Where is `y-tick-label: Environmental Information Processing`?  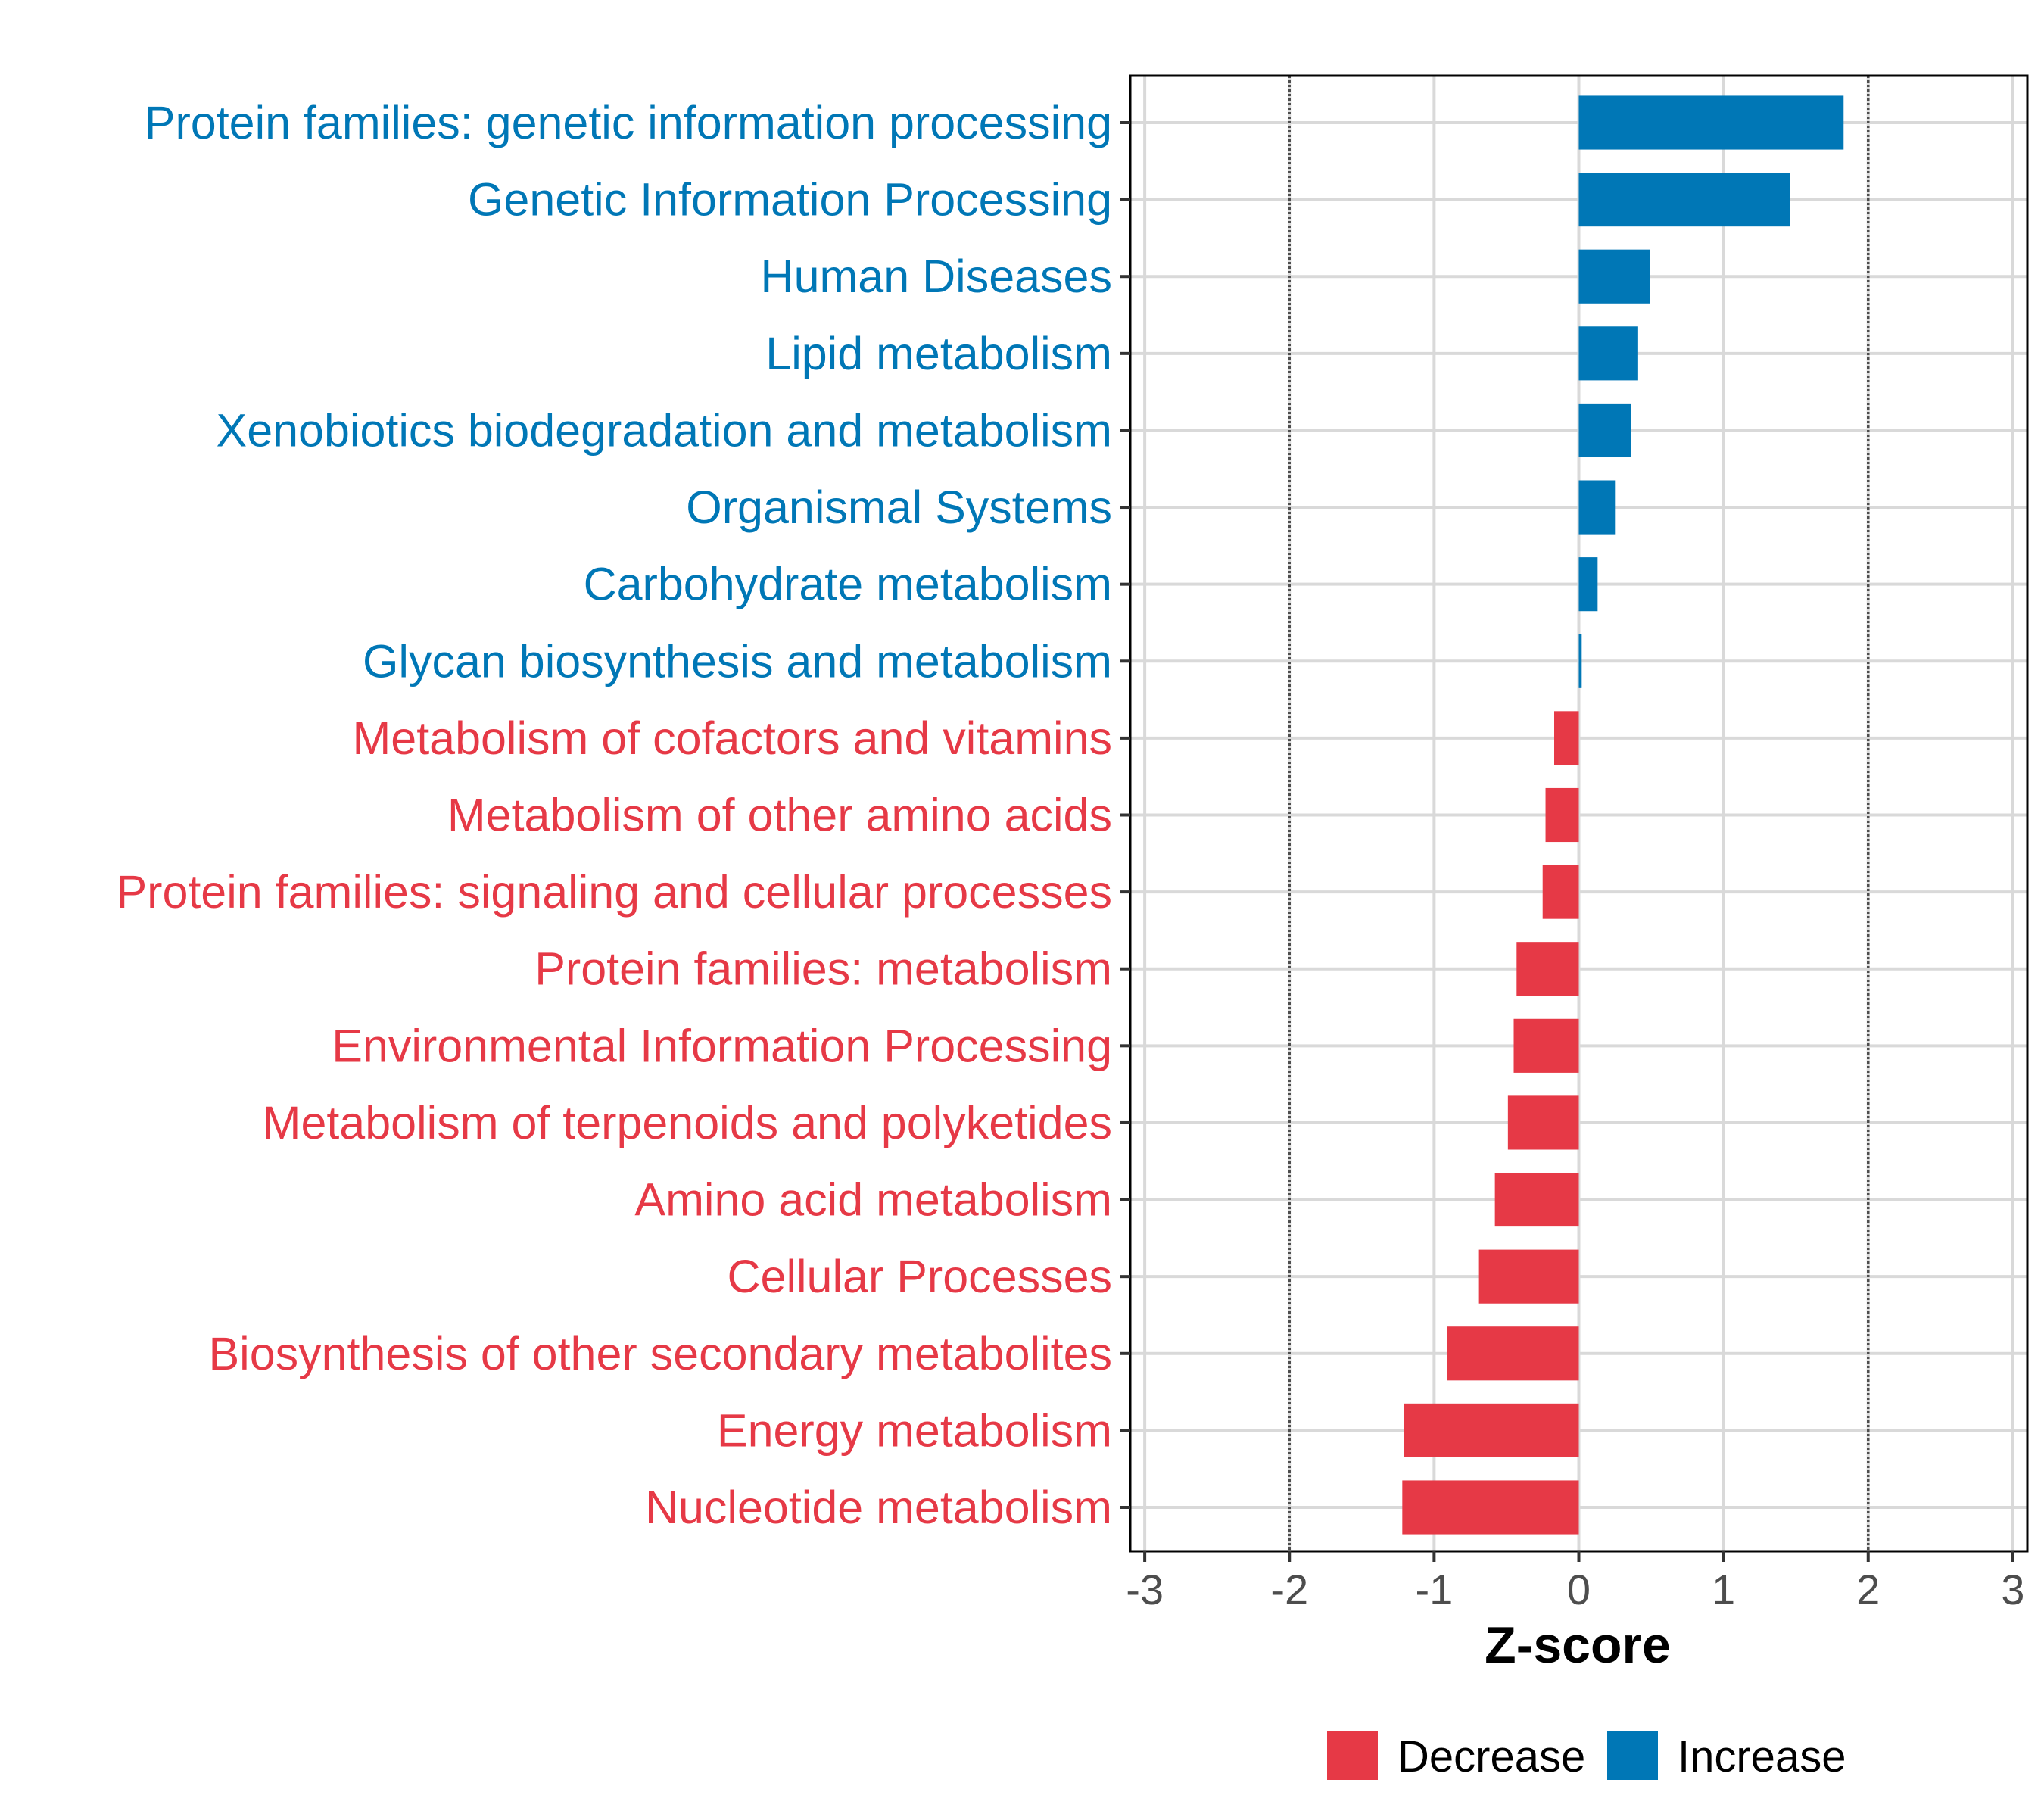
y-tick-label: Environmental Information Processing is located at coordinates (722, 1045).